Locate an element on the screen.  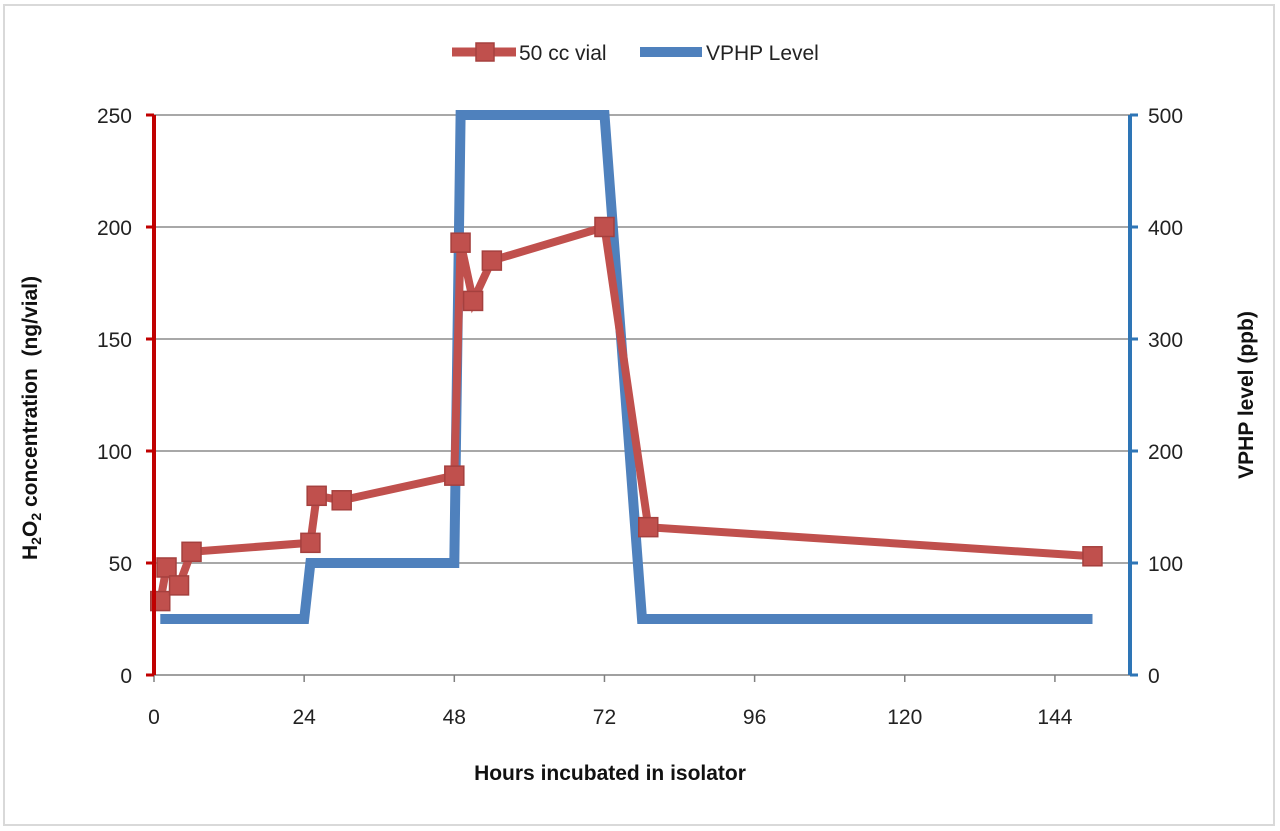
legend-swatch-marker-50cc is located at coordinates (485, 52).